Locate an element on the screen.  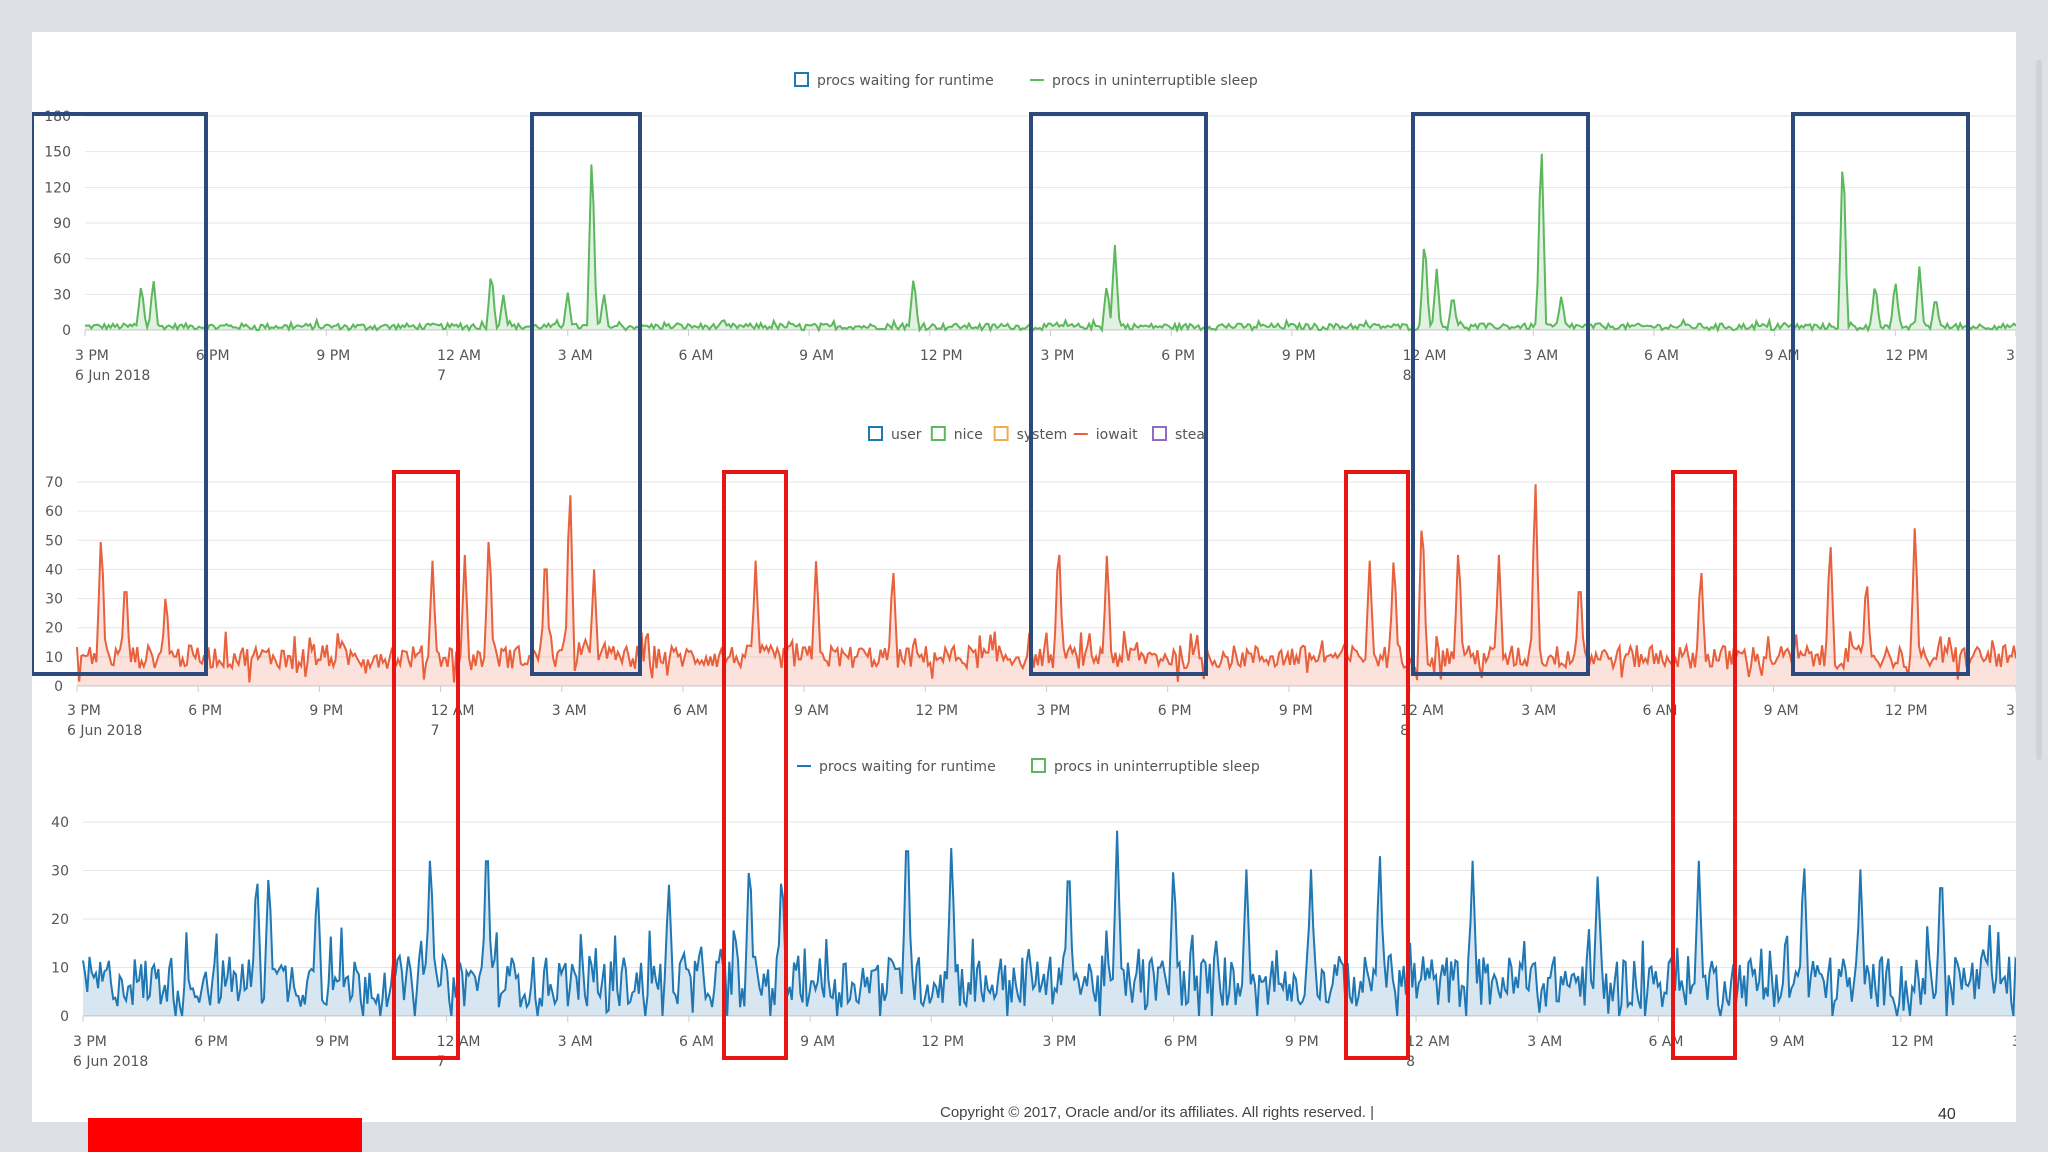
legend-label: iowait is located at coordinates (1117, 435).